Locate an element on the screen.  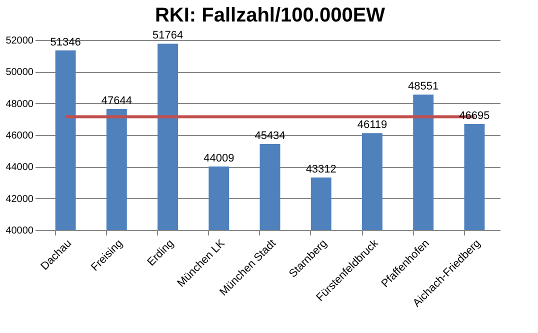
y-tick-label: 44000 is located at coordinates (20, 168).